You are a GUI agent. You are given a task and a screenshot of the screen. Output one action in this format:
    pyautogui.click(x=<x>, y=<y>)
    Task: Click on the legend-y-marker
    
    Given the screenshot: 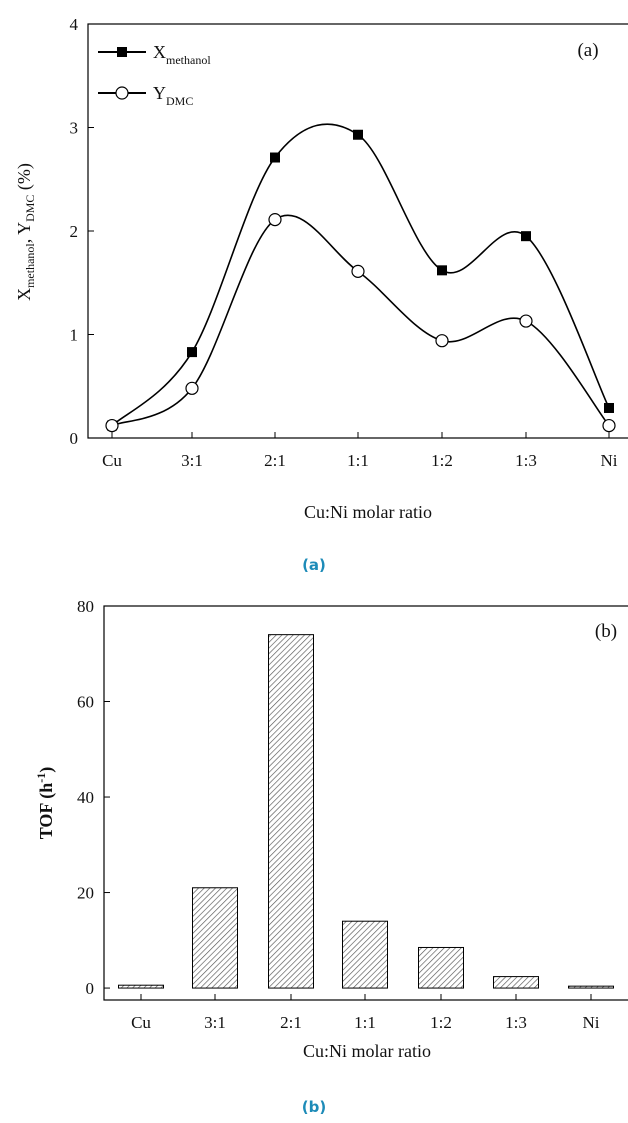 What is the action you would take?
    pyautogui.click(x=122, y=93)
    